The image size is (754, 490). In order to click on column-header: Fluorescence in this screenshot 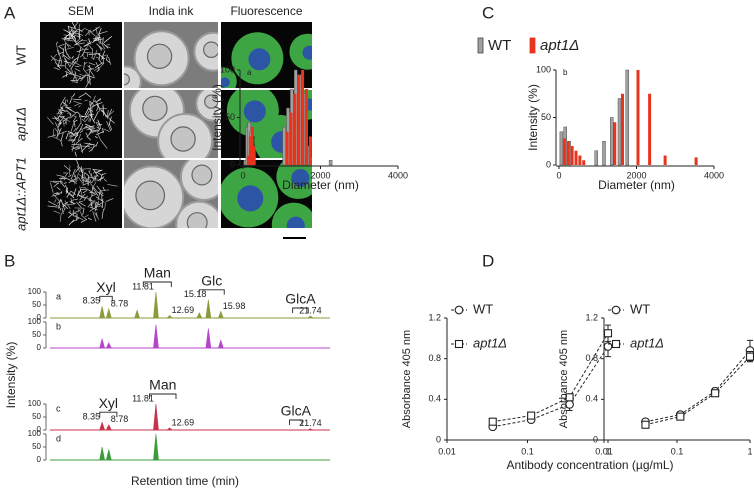, I will do `click(266, 11)`.